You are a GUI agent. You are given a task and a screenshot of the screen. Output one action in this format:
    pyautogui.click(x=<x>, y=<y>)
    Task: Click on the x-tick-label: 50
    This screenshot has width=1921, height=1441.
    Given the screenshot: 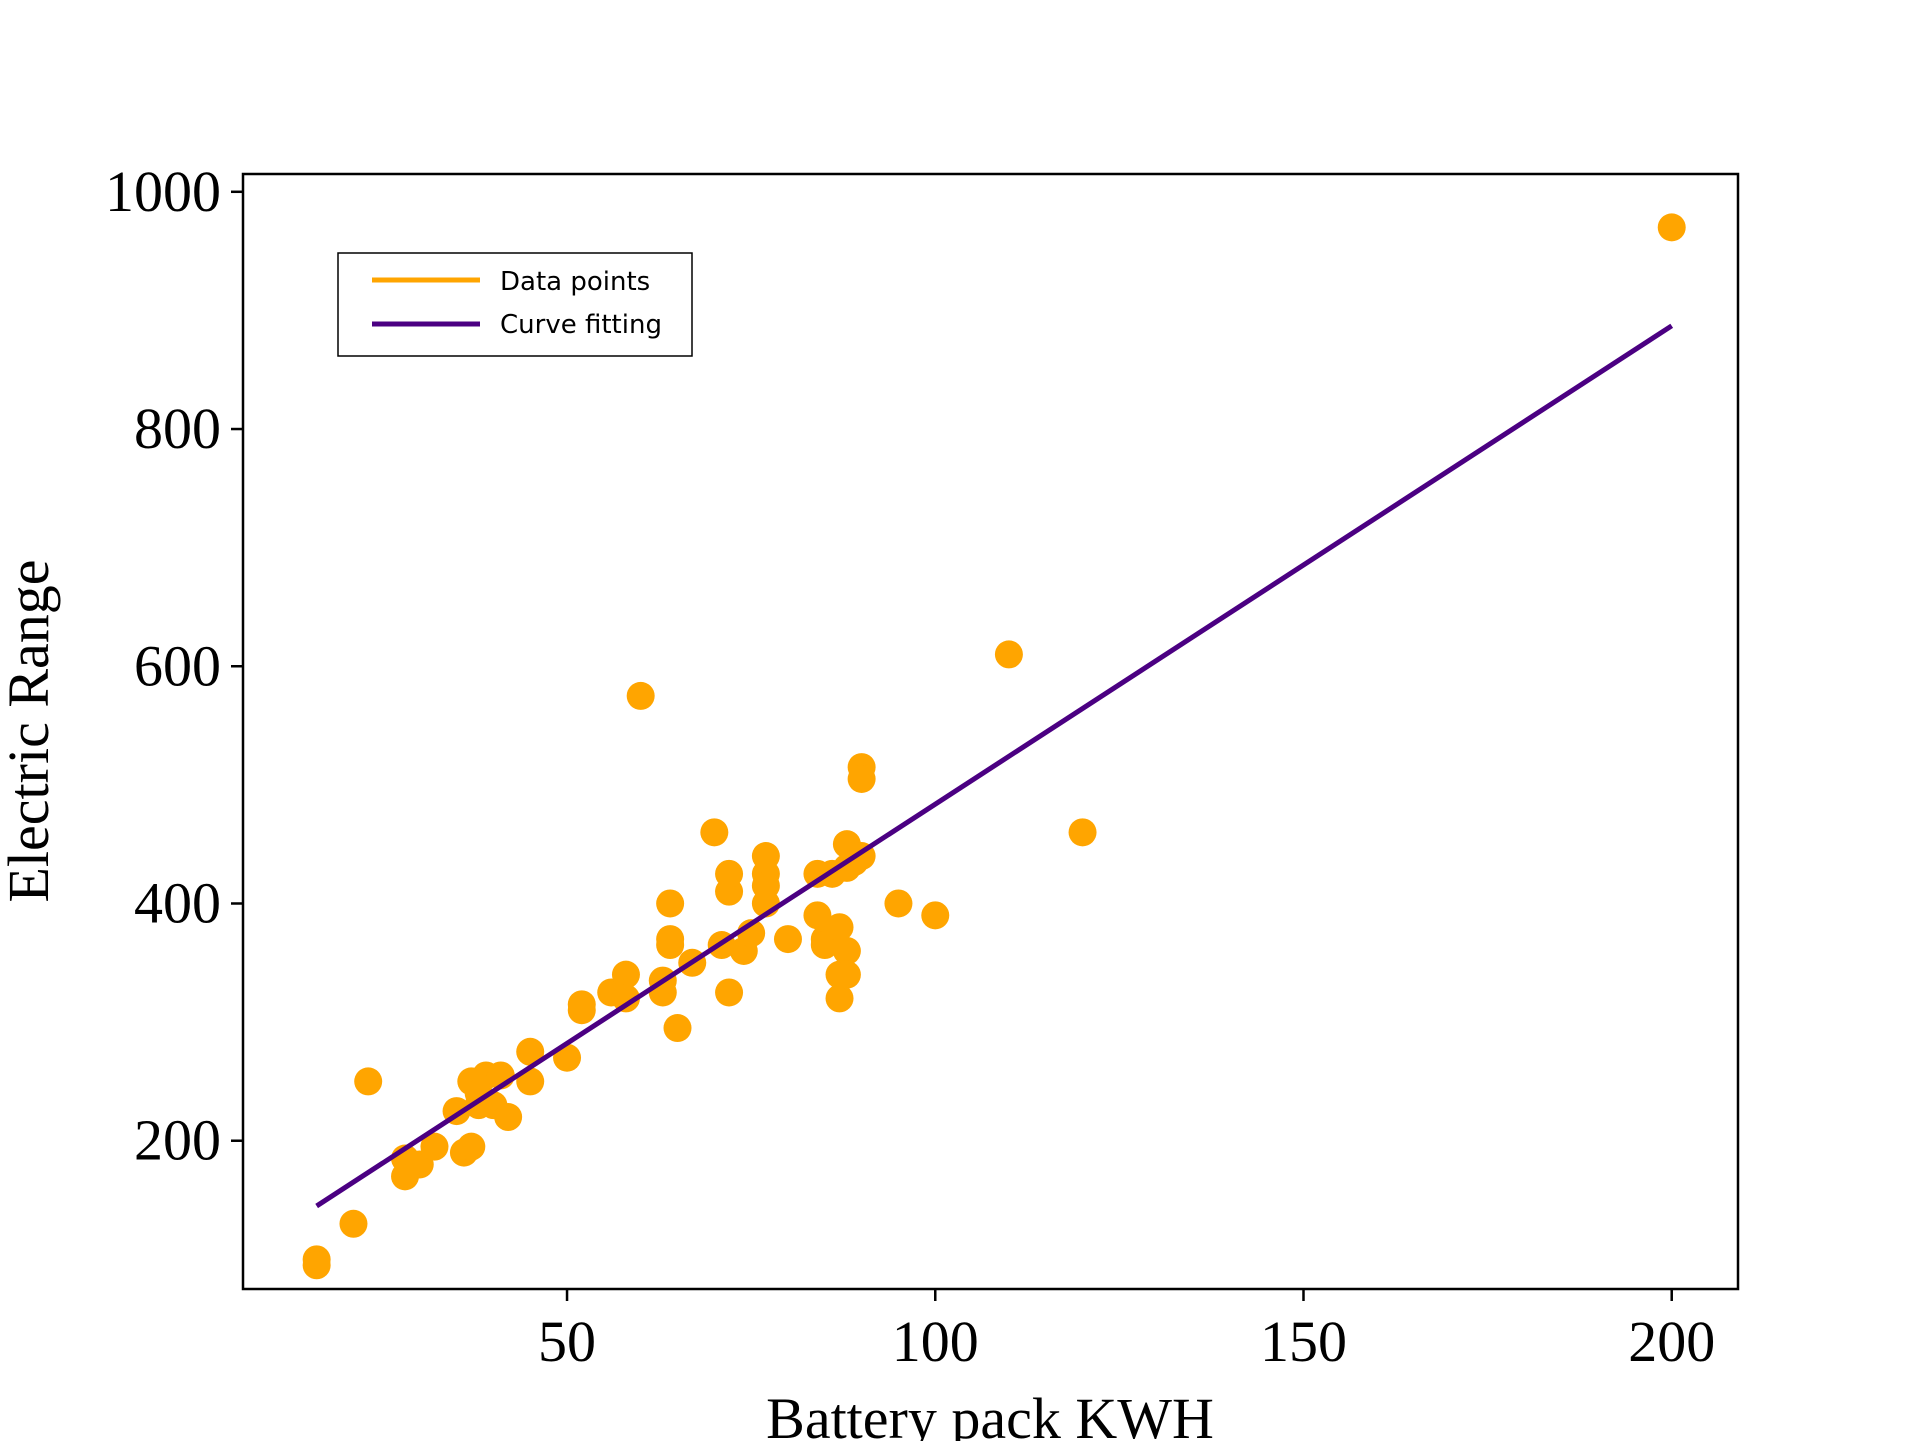 What is the action you would take?
    pyautogui.click(x=567, y=1341)
    